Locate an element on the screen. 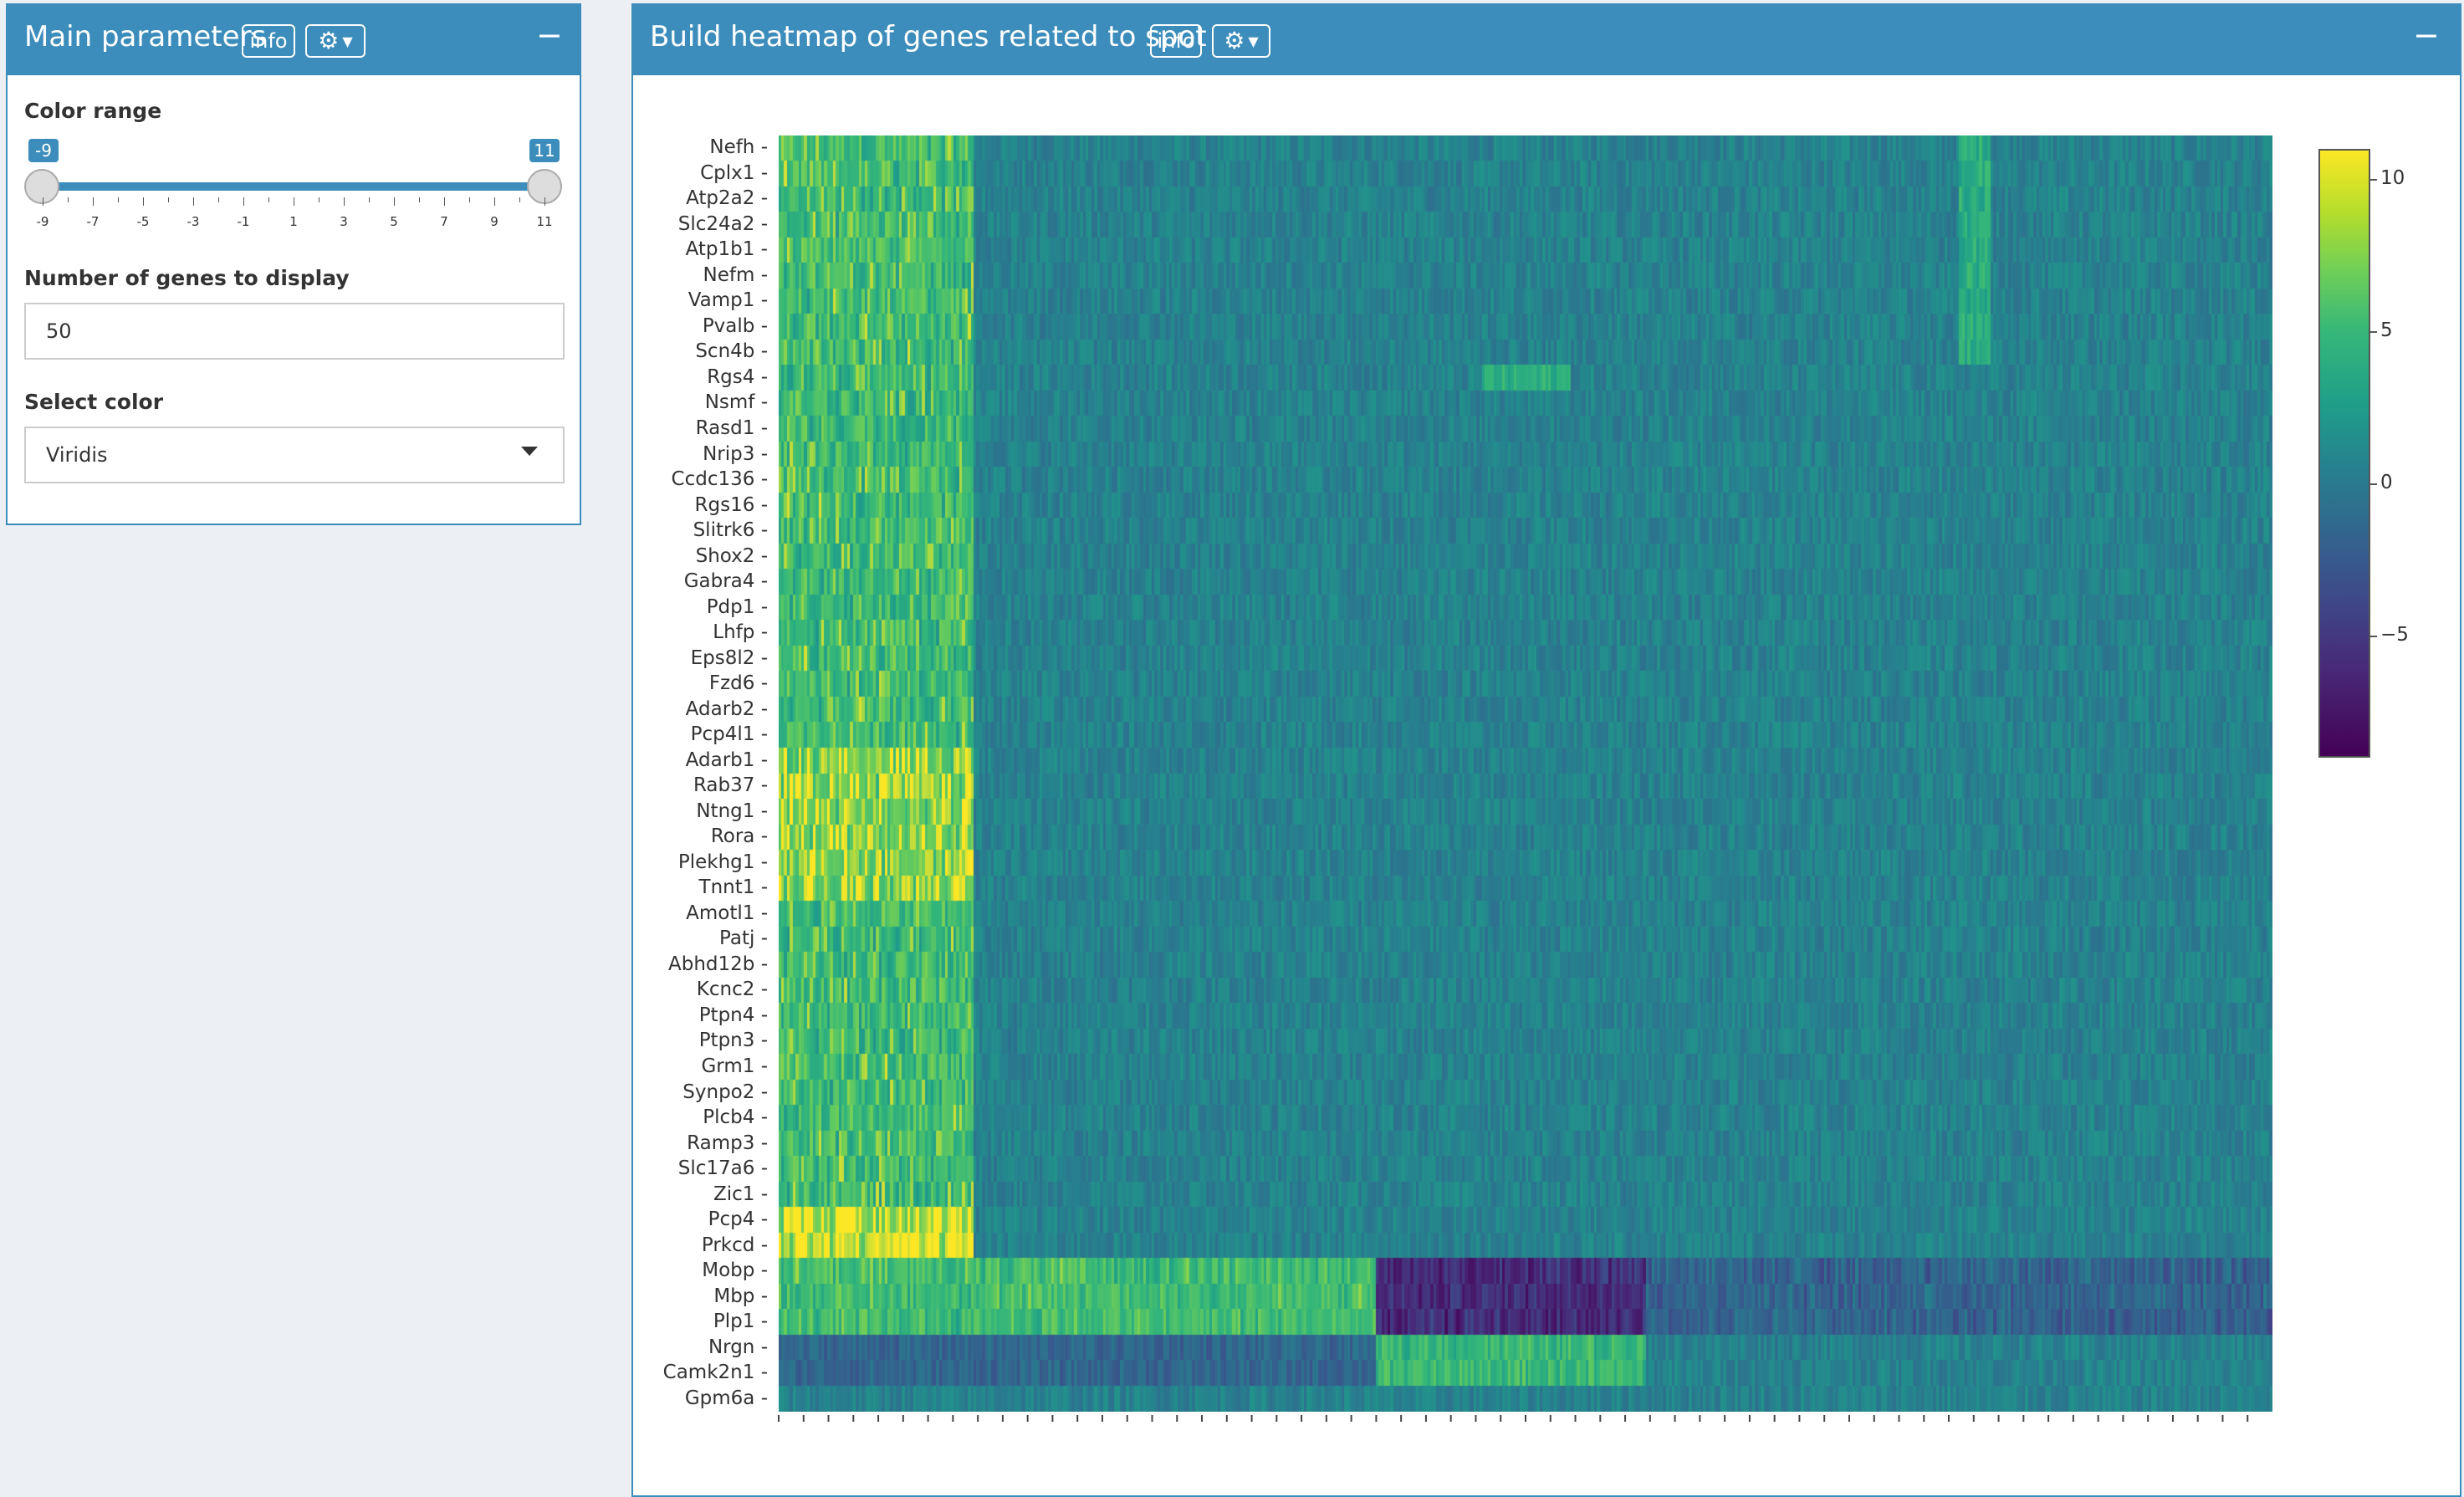 This screenshot has height=1497, width=2464. gene-label: Rora - is located at coordinates (739, 836).